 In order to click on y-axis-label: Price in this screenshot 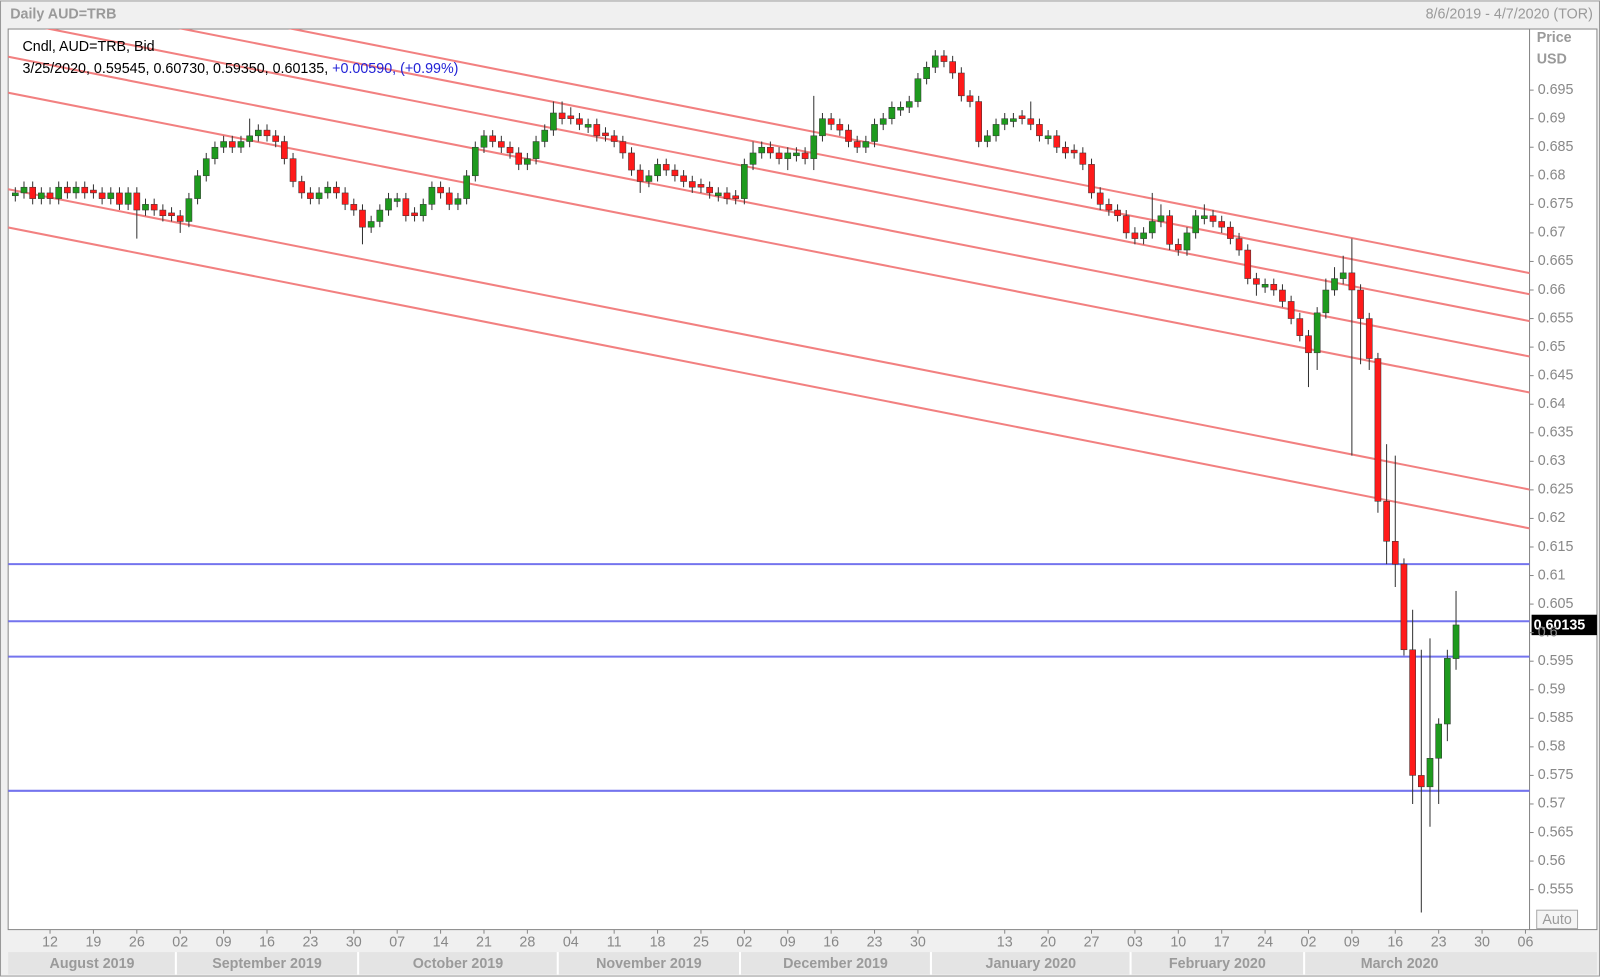, I will do `click(1554, 38)`.